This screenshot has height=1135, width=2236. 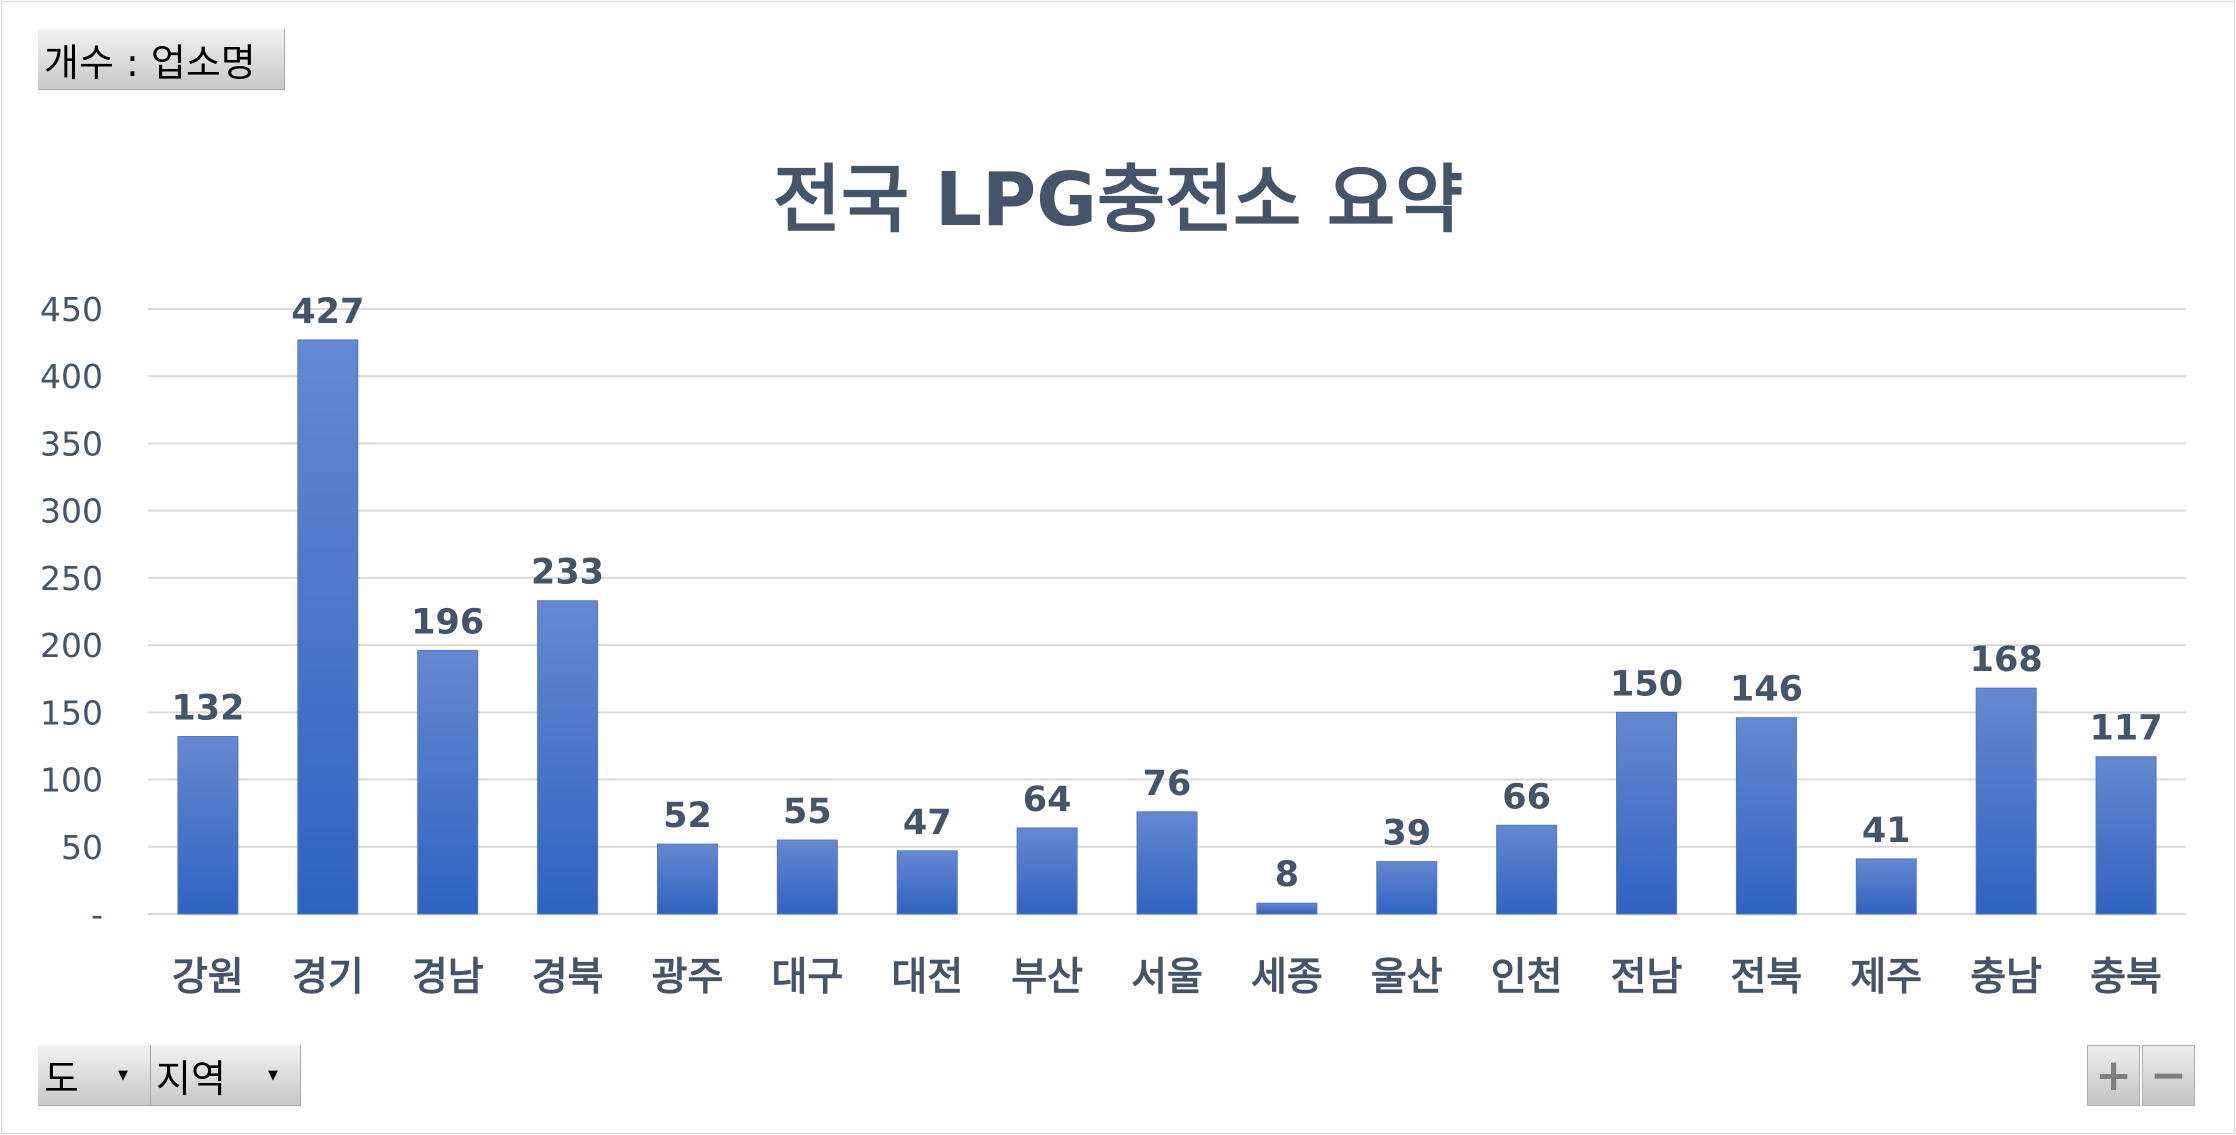 I want to click on value-field-button: 개수 : 업소명, so click(x=161, y=59).